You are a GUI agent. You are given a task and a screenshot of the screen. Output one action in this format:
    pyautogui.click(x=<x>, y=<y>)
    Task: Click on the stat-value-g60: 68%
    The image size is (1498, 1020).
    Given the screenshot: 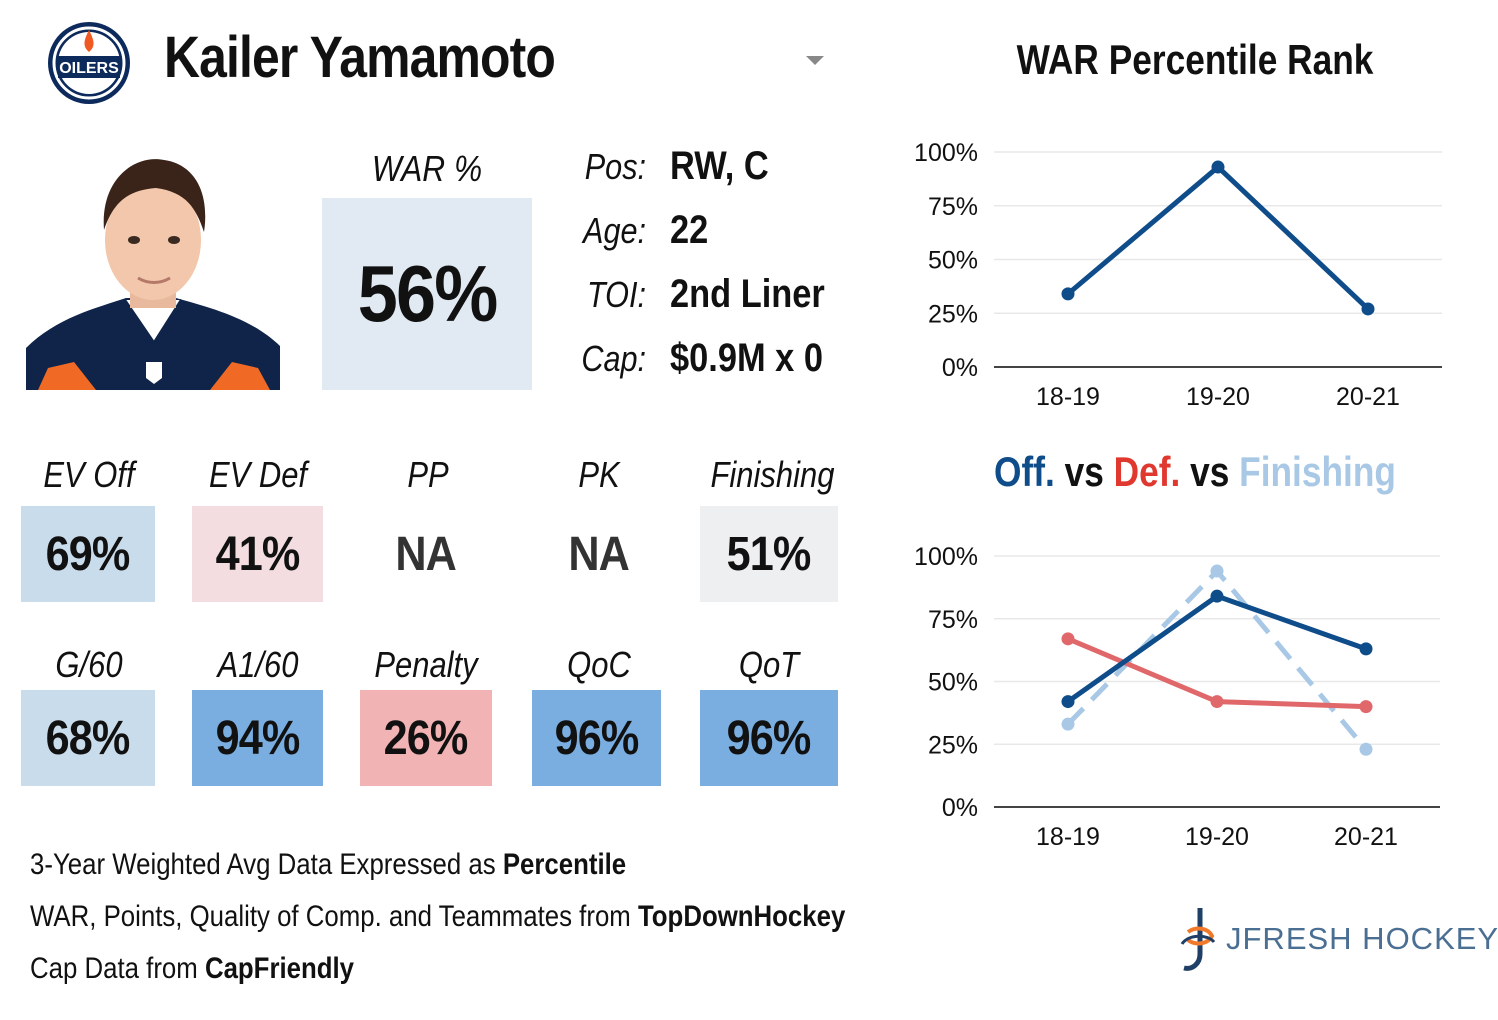 What is the action you would take?
    pyautogui.click(x=88, y=738)
    